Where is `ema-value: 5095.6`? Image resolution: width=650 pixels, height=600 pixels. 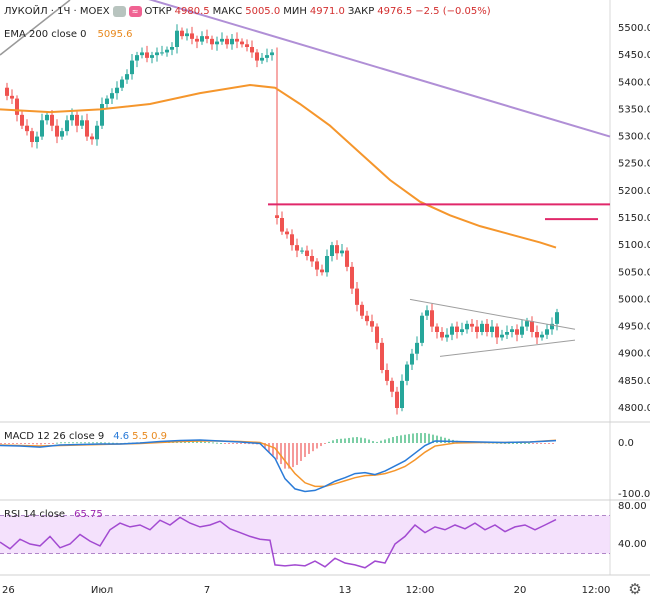
ema-value: 5095.6 is located at coordinates (115, 34).